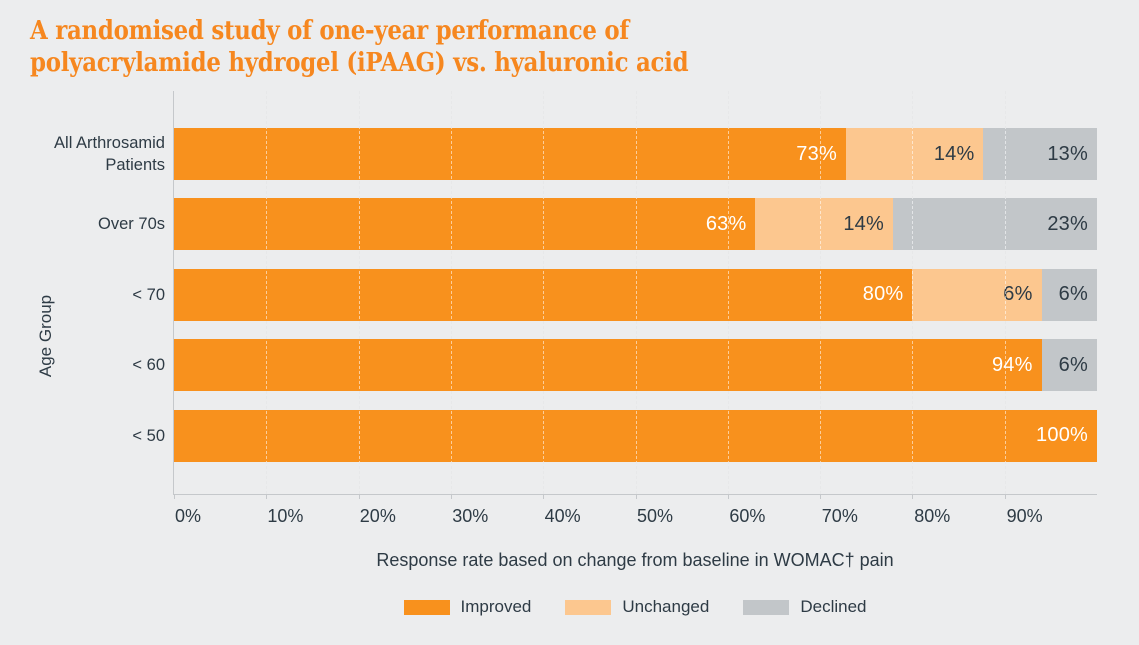 Image resolution: width=1139 pixels, height=645 pixels. What do you see at coordinates (148, 365) in the screenshot?
I see `category-label-line: < 60` at bounding box center [148, 365].